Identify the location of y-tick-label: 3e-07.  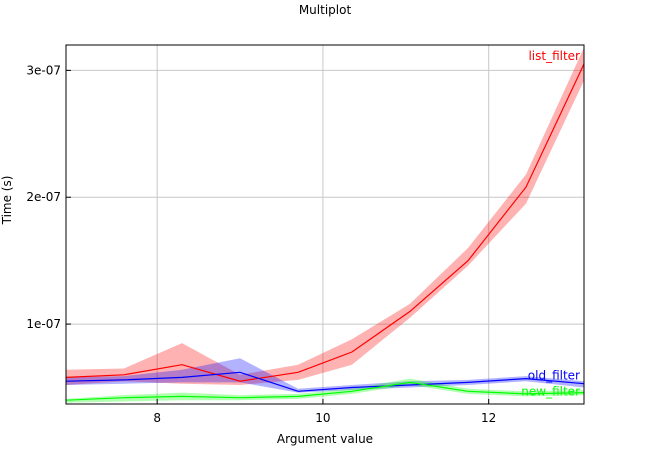
(43, 70).